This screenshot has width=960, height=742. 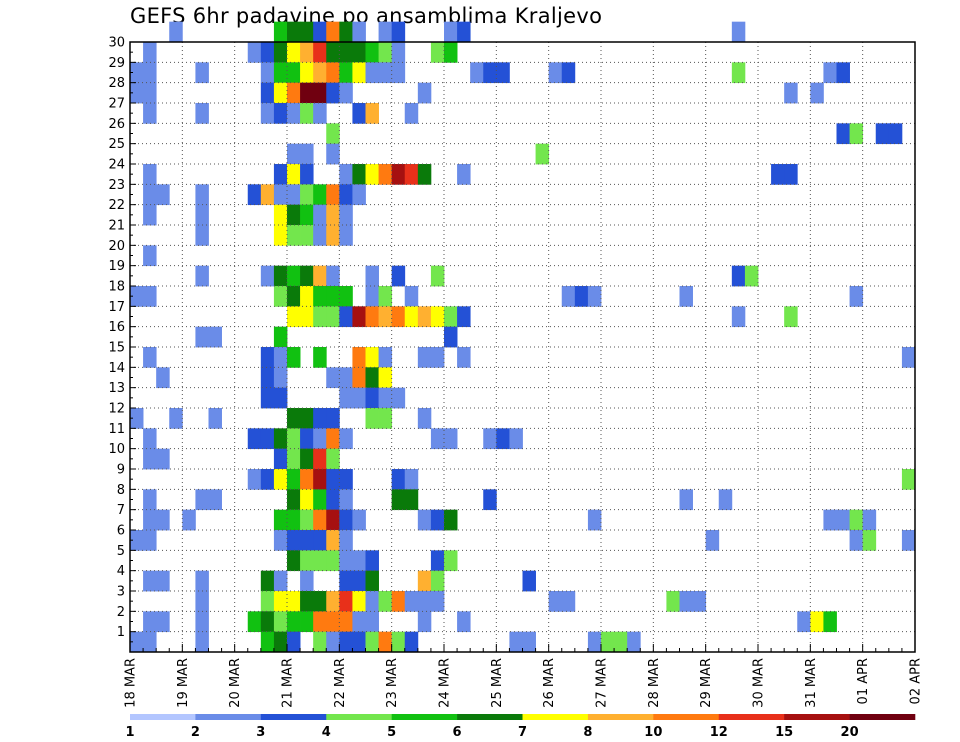 What do you see at coordinates (759, 683) in the screenshot?
I see `x-tick-label: 30 MAR` at bounding box center [759, 683].